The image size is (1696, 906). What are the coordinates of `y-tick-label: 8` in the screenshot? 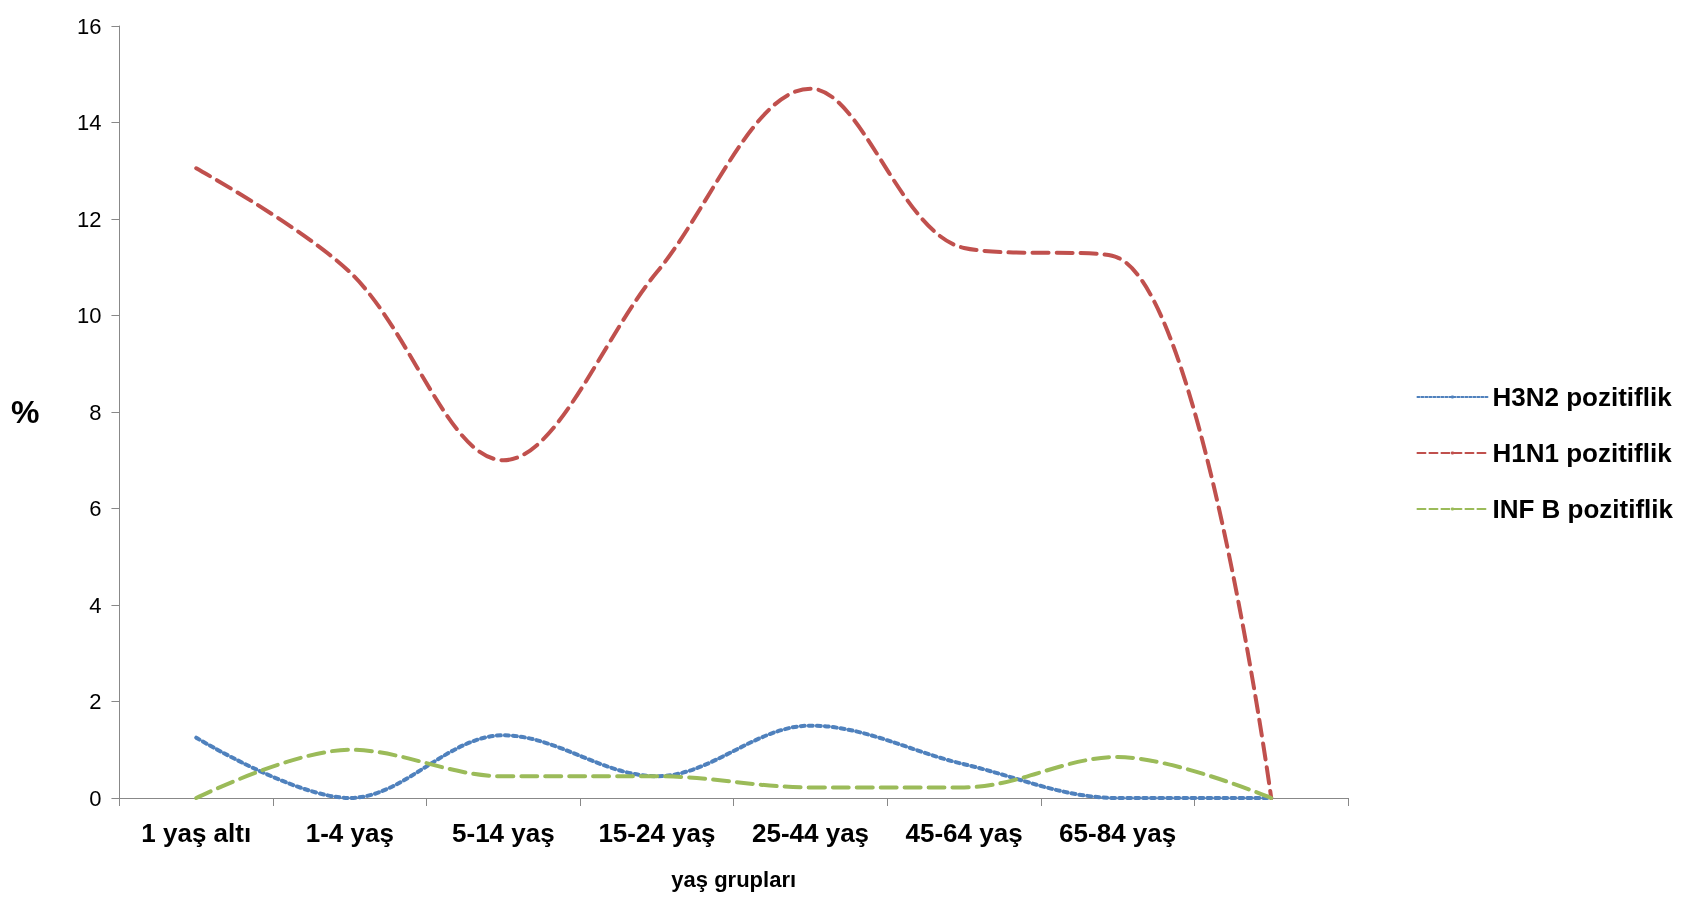 It's located at (95, 412).